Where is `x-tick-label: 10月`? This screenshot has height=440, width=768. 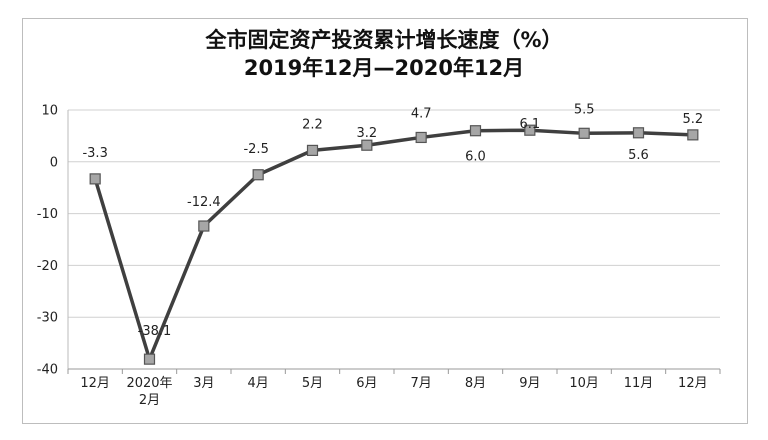 x-tick-label: 10月 is located at coordinates (584, 383).